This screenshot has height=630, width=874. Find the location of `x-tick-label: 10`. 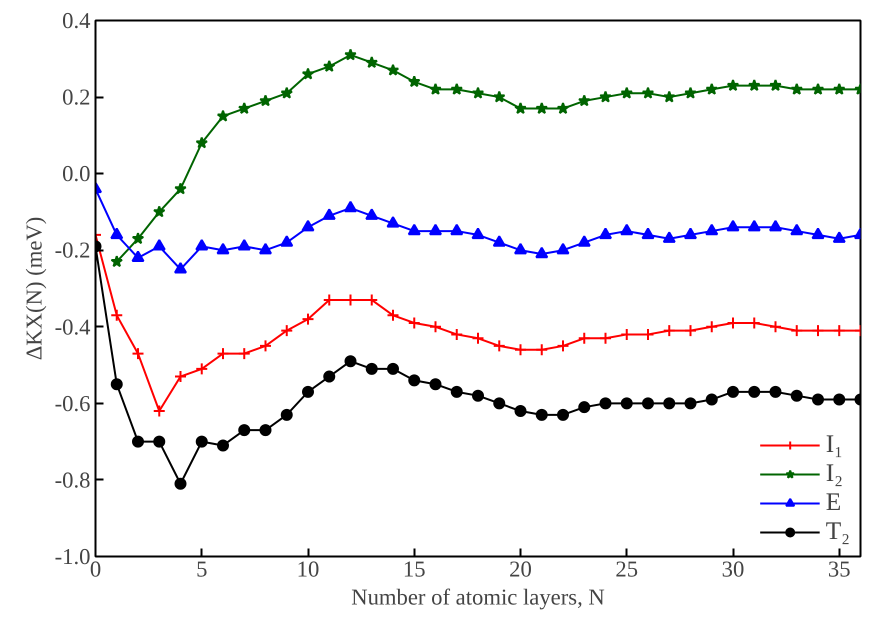

x-tick-label: 10 is located at coordinates (308, 569).